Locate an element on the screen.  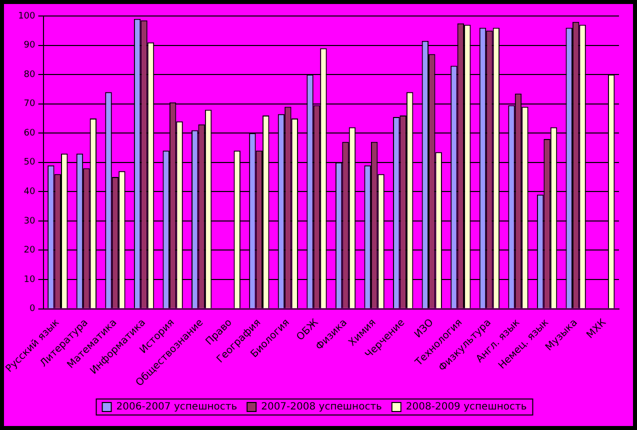
y-tick-label: 90 is located at coordinates (30, 45).